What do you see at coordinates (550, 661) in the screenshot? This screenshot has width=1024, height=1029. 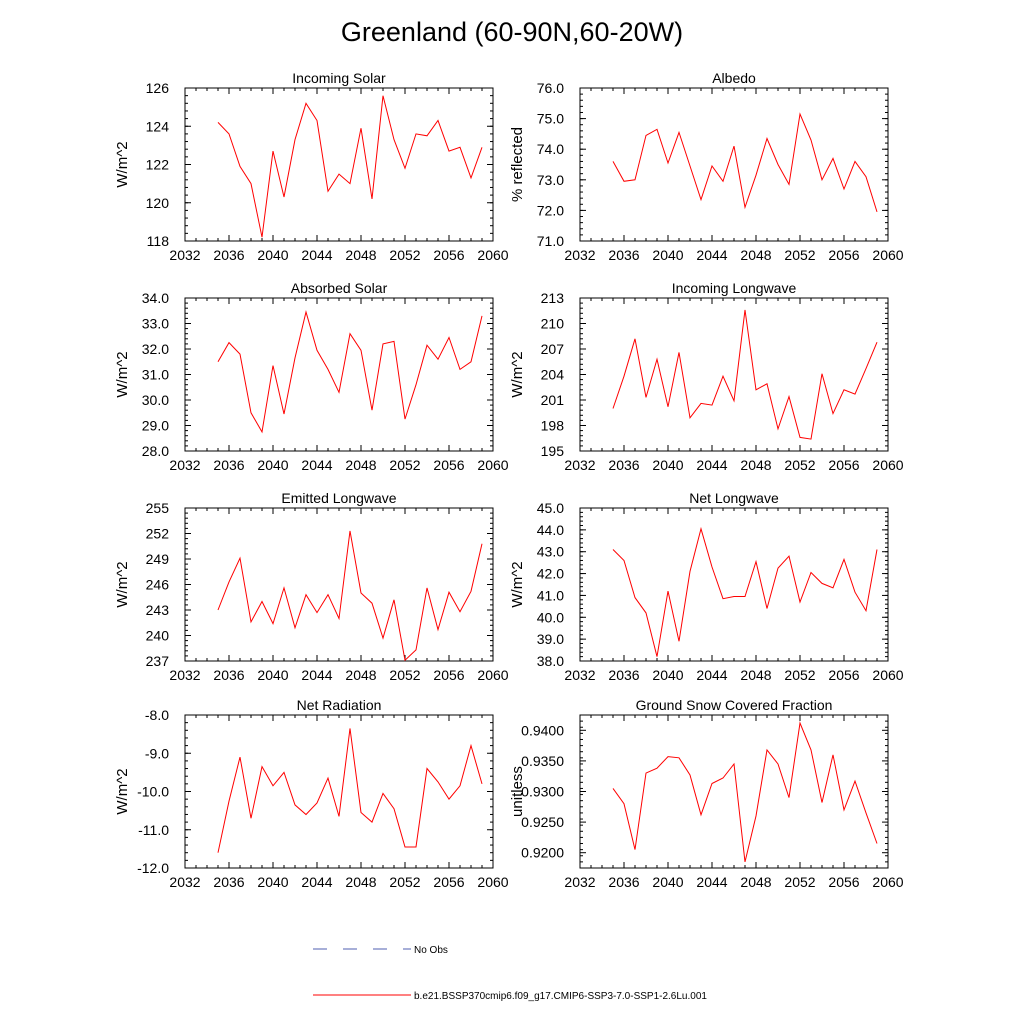 I see `y-tick-label: 38.0` at bounding box center [550, 661].